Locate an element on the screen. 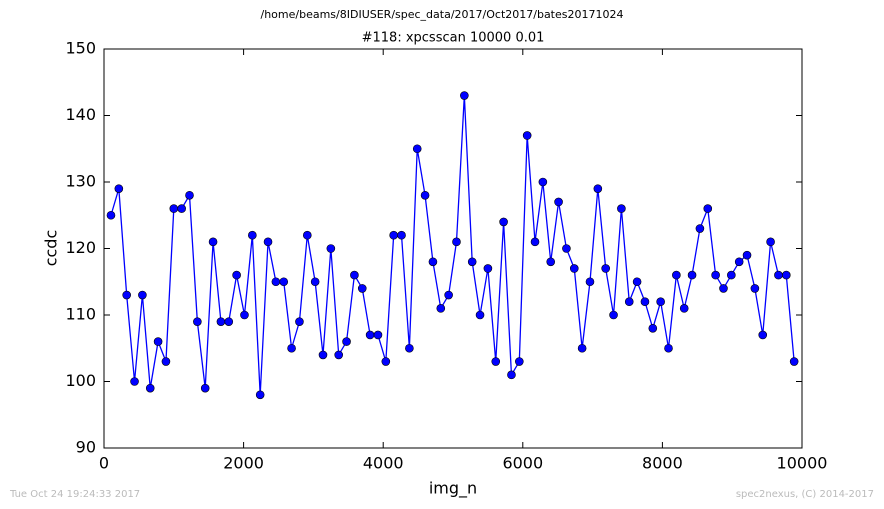  x-tick-label: 2000 is located at coordinates (243, 463).